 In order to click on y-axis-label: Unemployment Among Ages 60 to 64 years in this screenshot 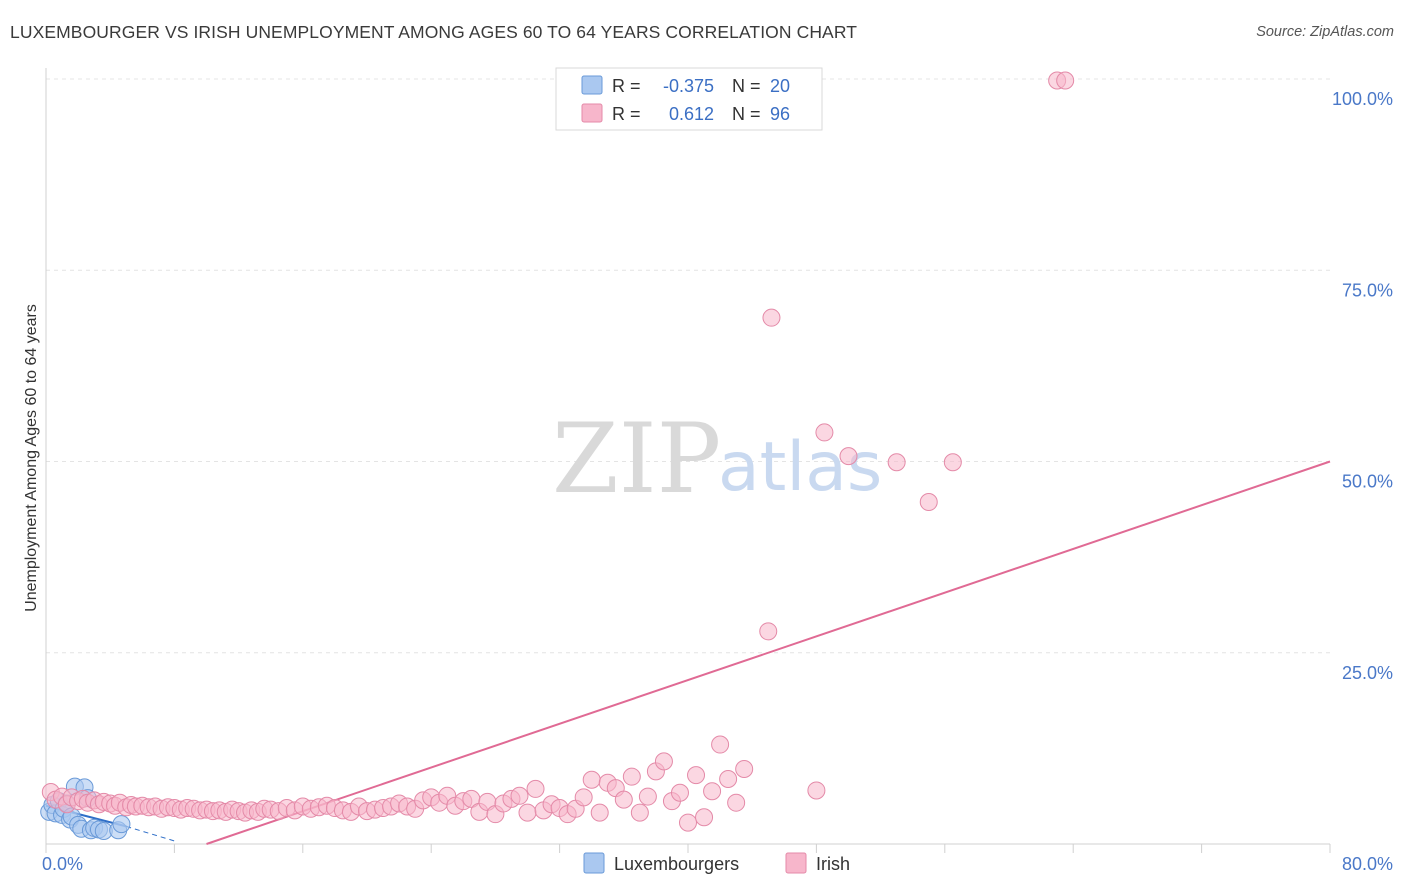, I will do `click(31, 458)`.